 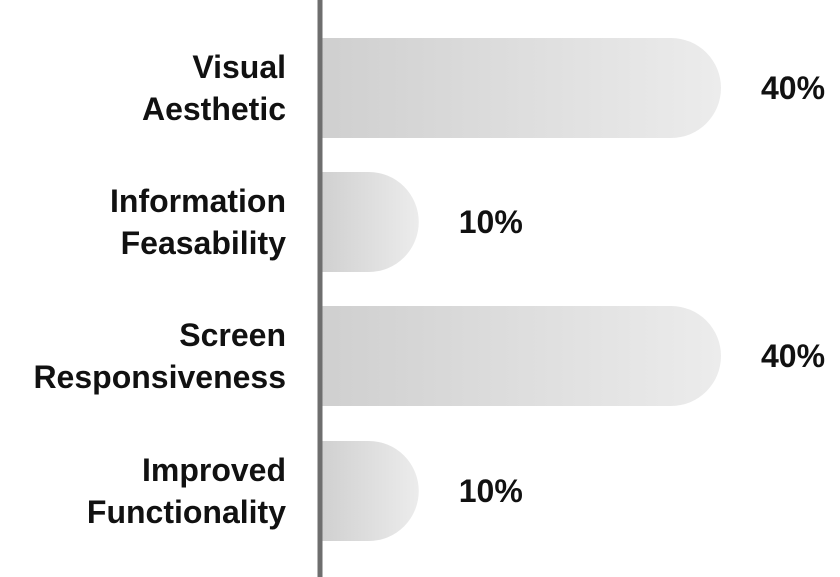 I want to click on value-label-3: 40%, so click(x=793, y=356).